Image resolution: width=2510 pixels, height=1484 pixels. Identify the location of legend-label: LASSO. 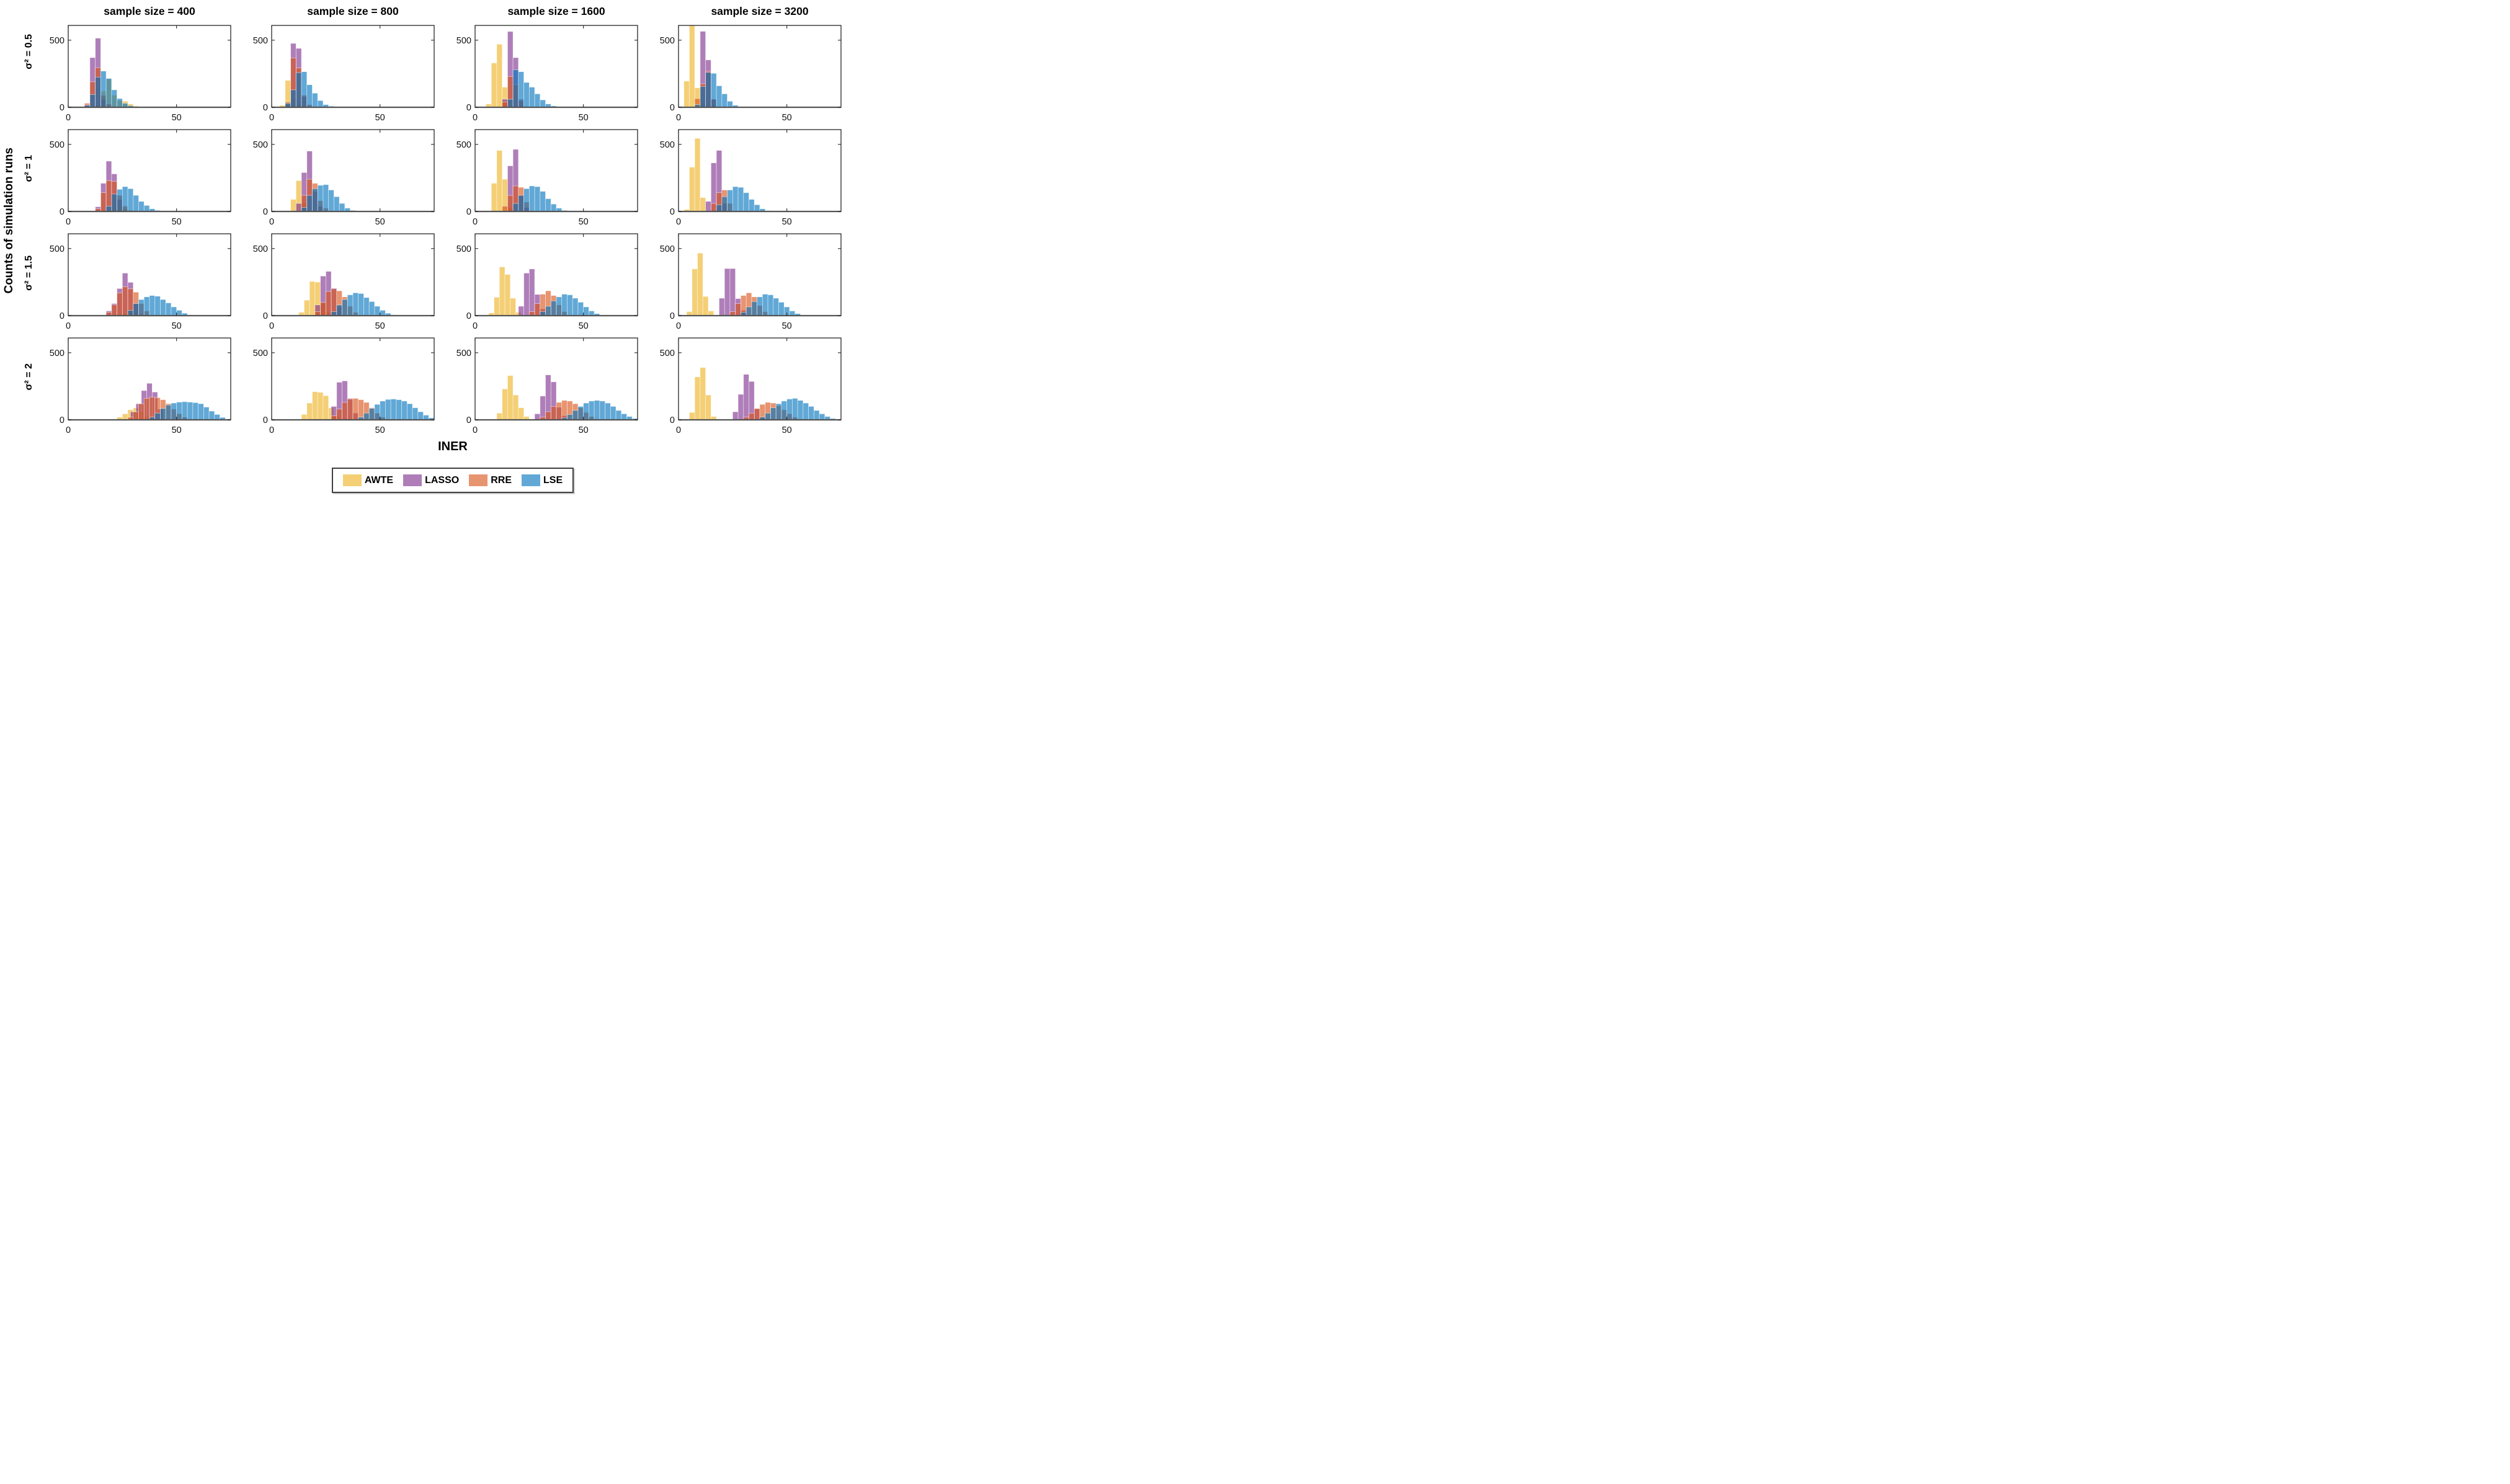
(443, 480).